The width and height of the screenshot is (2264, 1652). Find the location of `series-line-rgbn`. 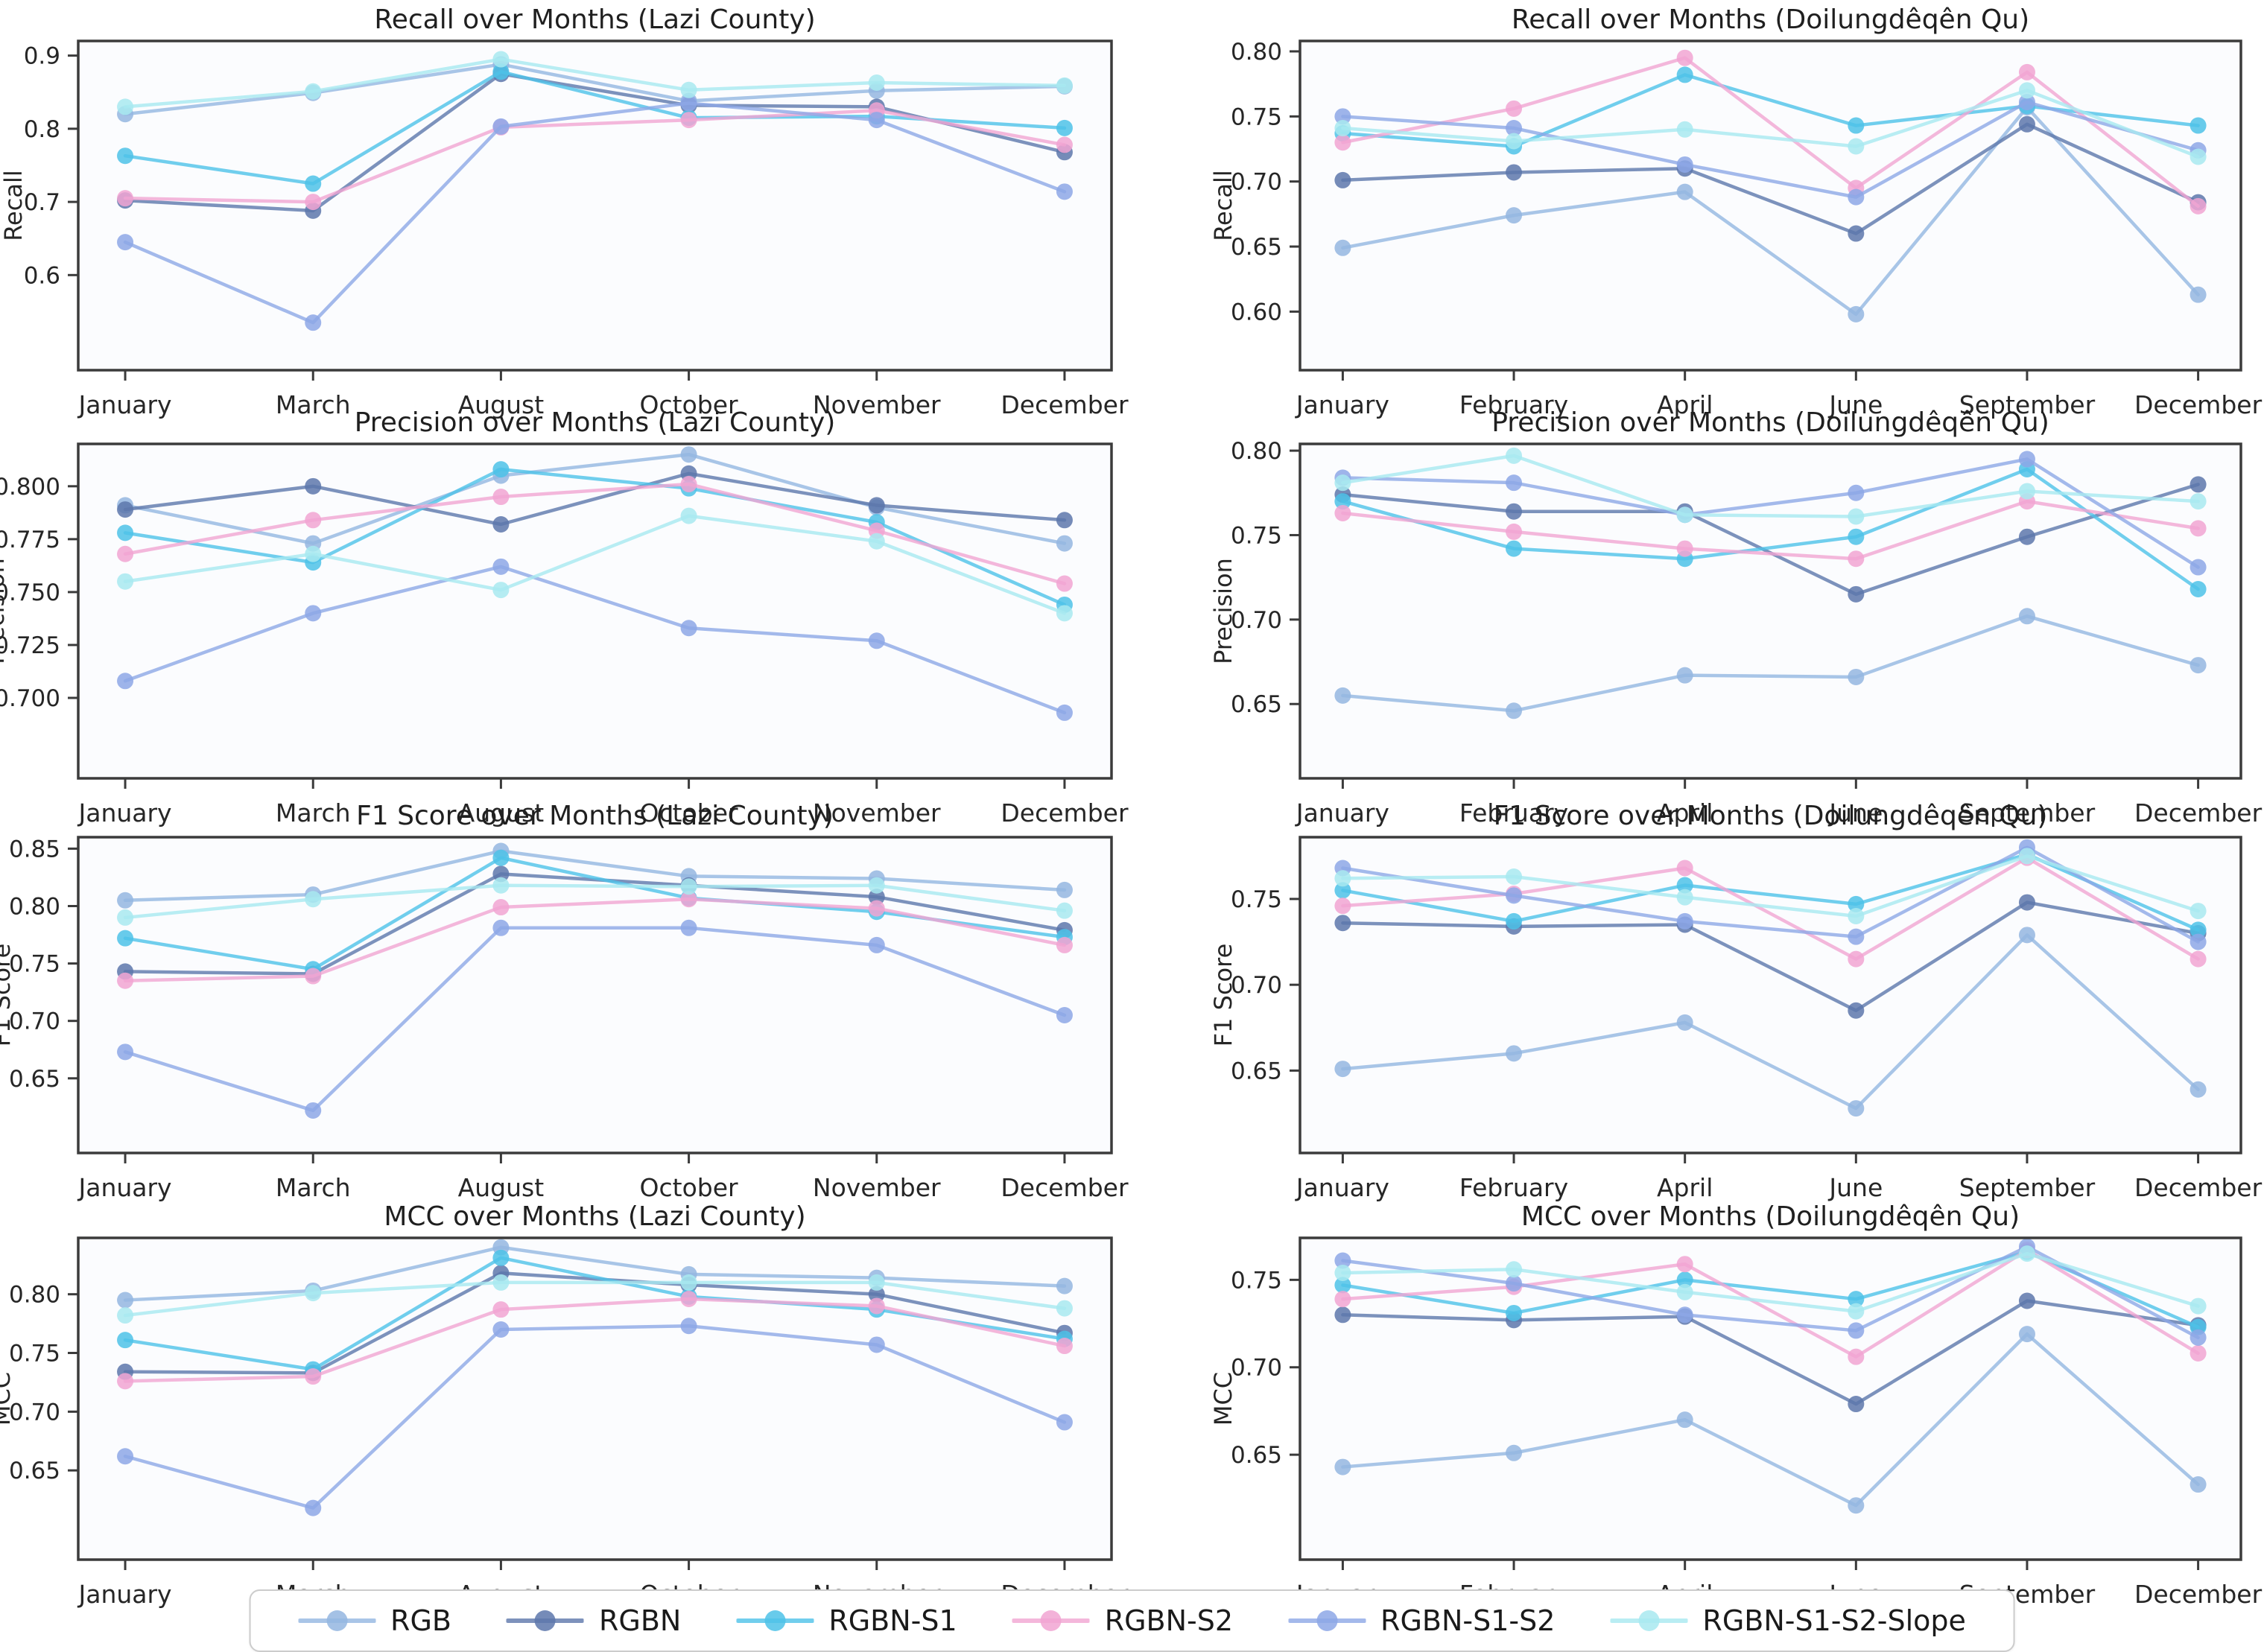

series-line-rgbn is located at coordinates (1770, 1352).